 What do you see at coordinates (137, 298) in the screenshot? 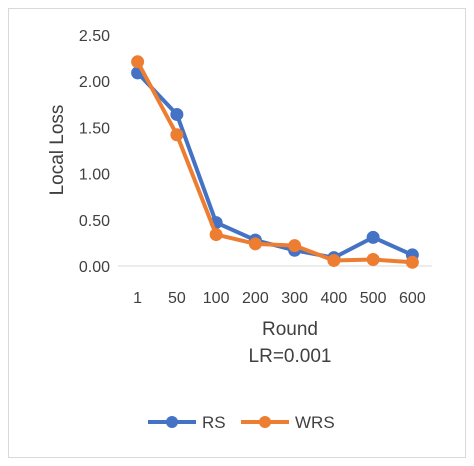
I see `x-tick-label: 1` at bounding box center [137, 298].